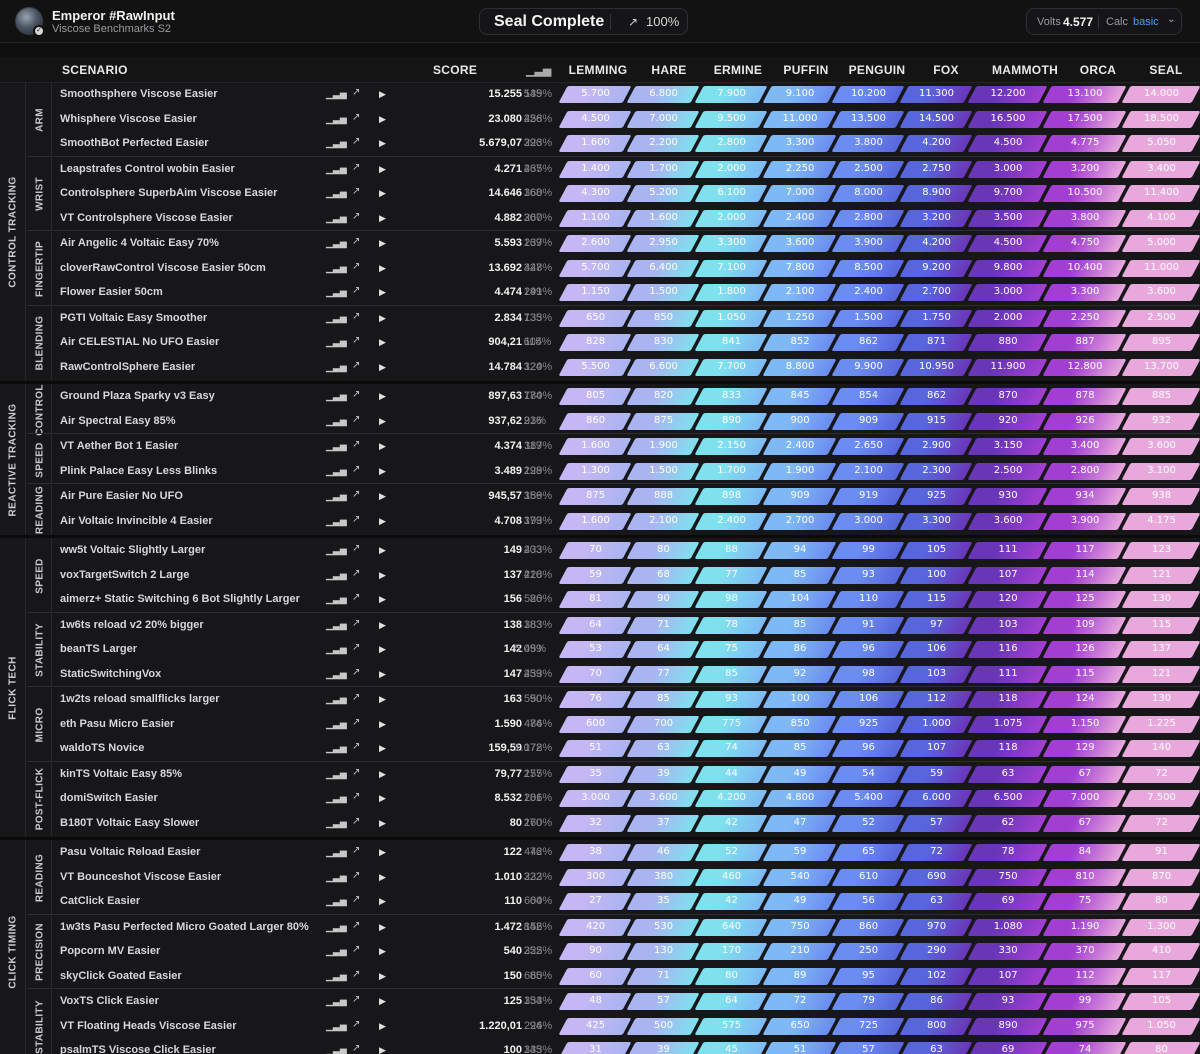  I want to click on scenario-name: psalmTS Viscose Click Easier, so click(138, 1049).